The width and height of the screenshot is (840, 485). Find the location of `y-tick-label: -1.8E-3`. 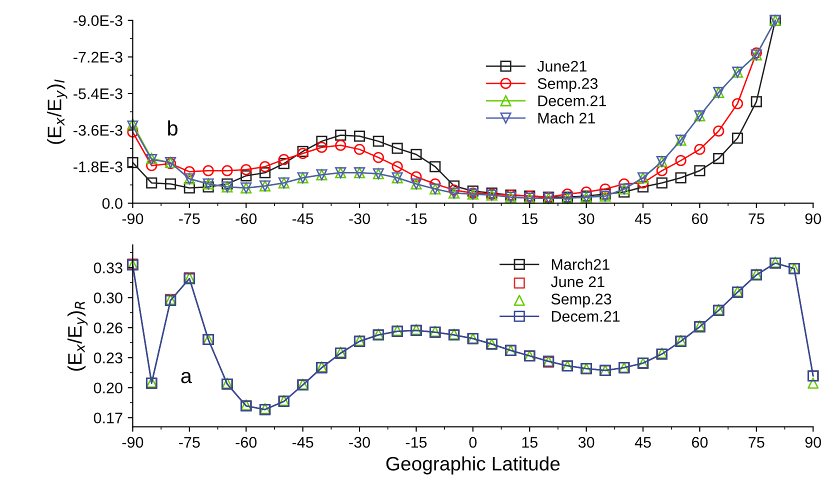

y-tick-label: -1.8E-3 is located at coordinates (98, 167).